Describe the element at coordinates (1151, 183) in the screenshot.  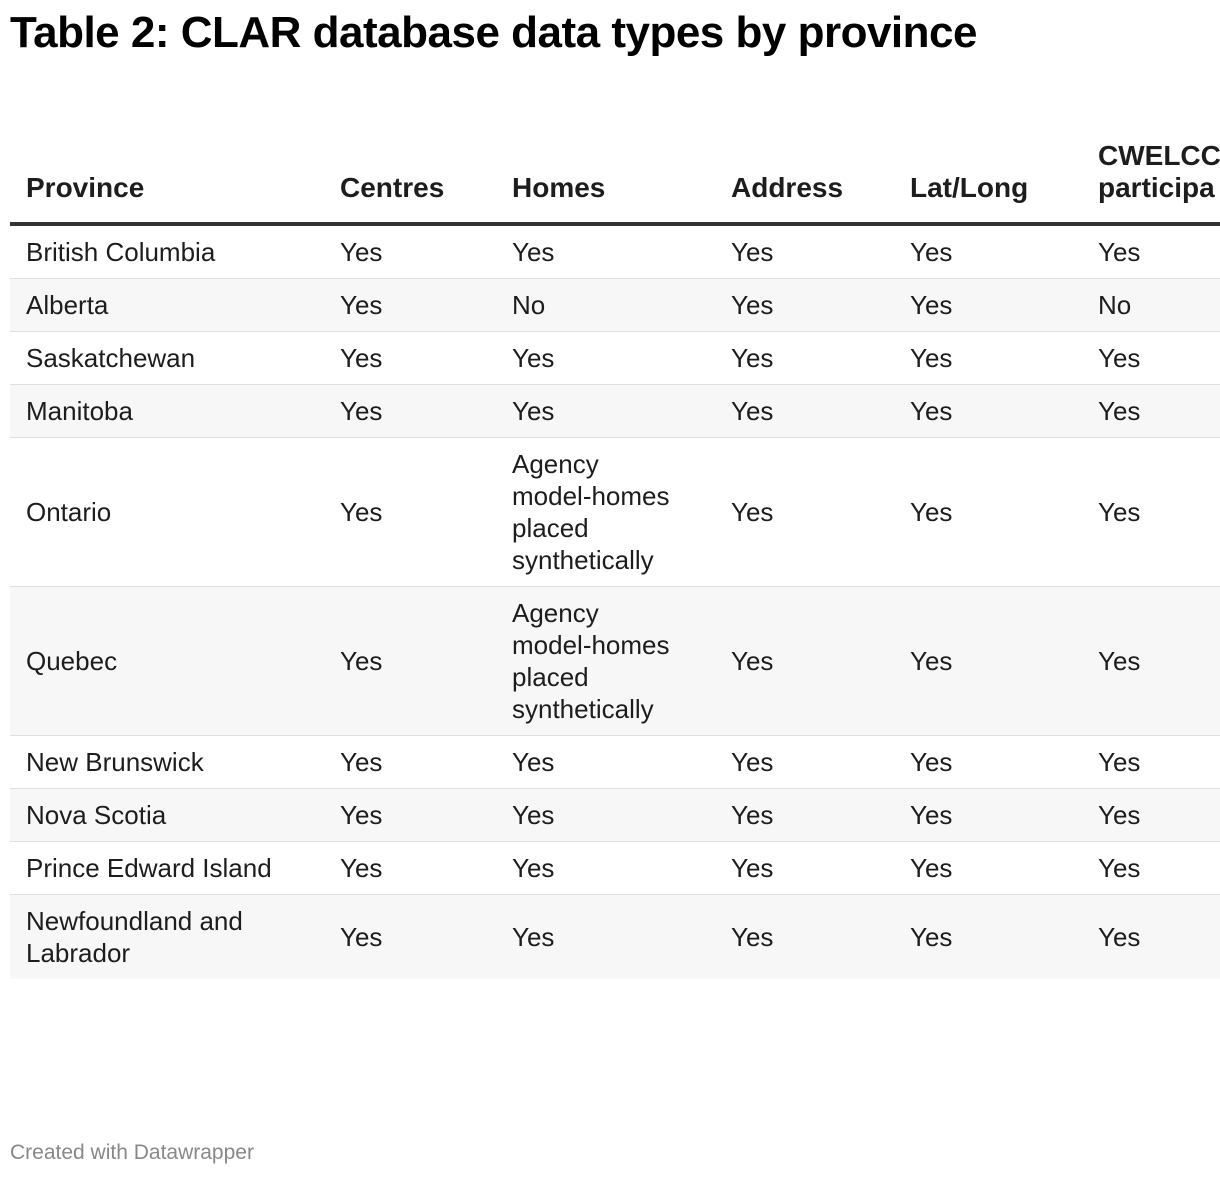
I see `column-header: CWELCC participa` at that location.